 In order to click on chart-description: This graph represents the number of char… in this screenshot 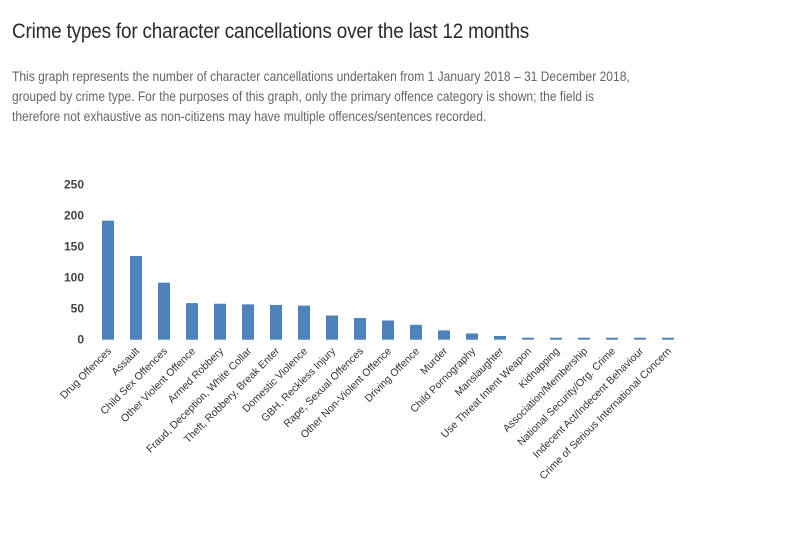, I will do `click(321, 96)`.